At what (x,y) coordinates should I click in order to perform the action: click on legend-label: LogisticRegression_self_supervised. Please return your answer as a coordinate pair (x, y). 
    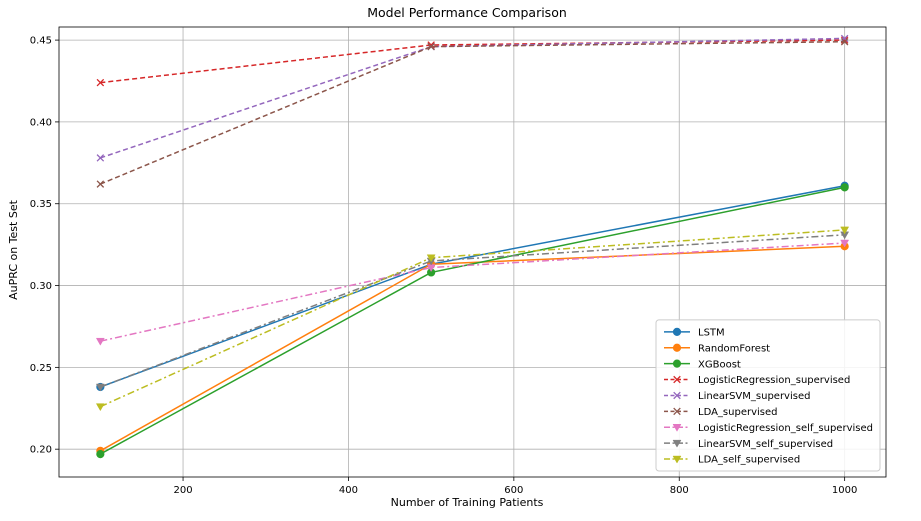
    Looking at the image, I should click on (785, 428).